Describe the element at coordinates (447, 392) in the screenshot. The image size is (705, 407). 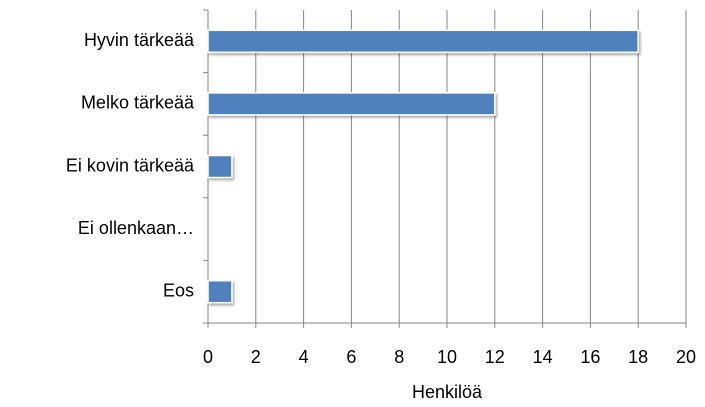
I see `x-axis-label: Henkilöä` at that location.